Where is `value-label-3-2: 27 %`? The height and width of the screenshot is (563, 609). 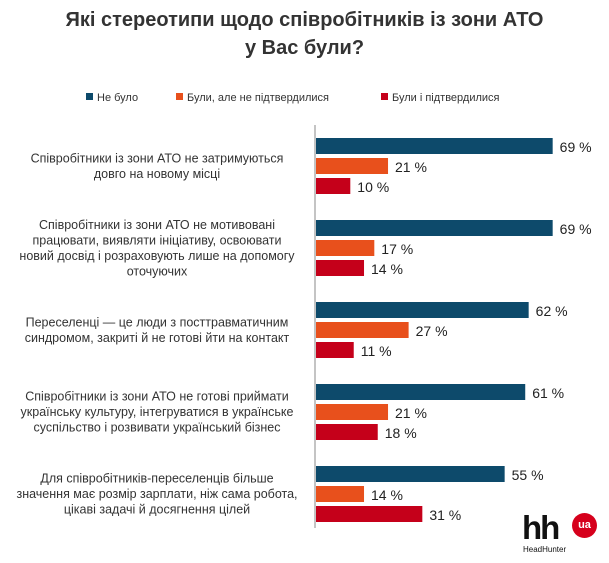
value-label-3-2: 27 % is located at coordinates (432, 331).